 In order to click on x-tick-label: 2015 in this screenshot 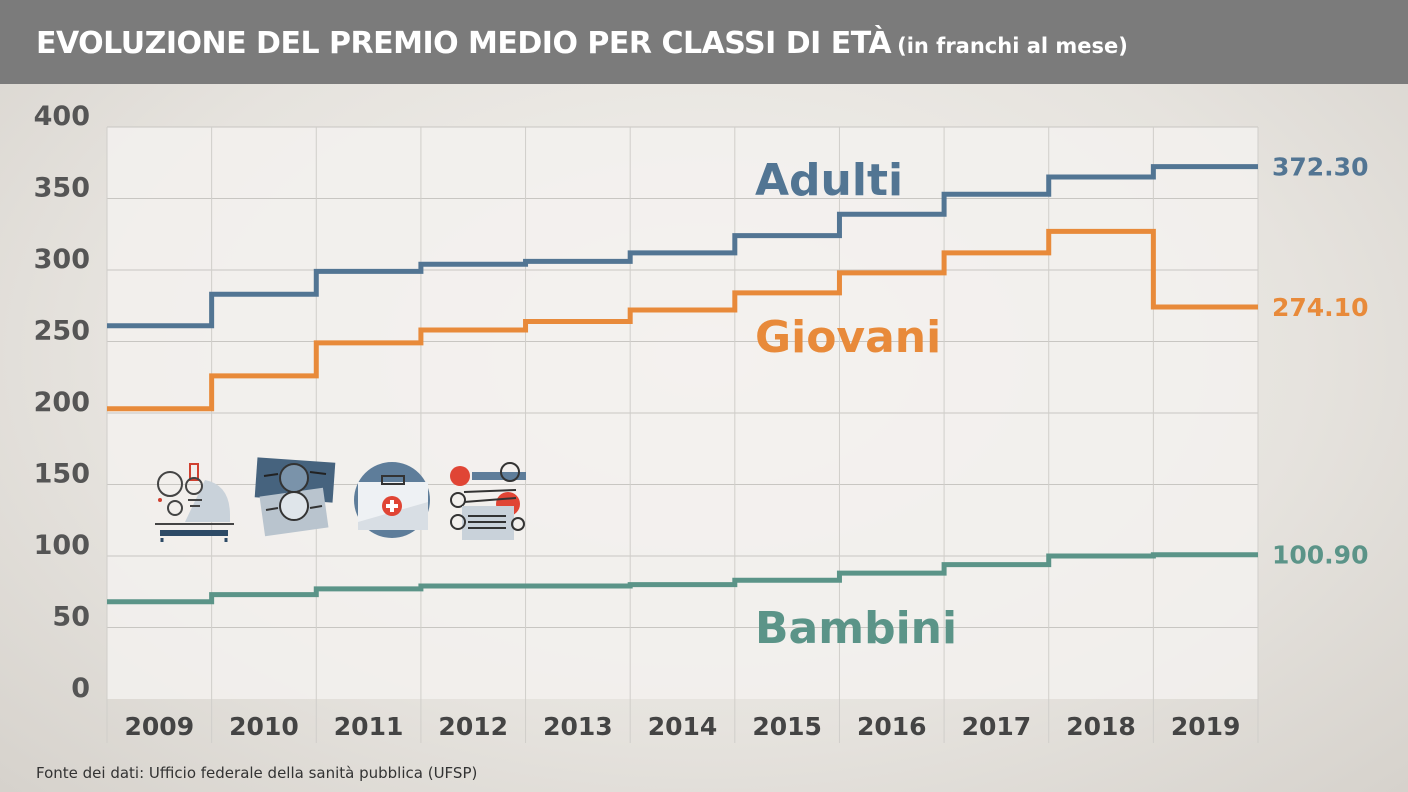, I will do `click(787, 726)`.